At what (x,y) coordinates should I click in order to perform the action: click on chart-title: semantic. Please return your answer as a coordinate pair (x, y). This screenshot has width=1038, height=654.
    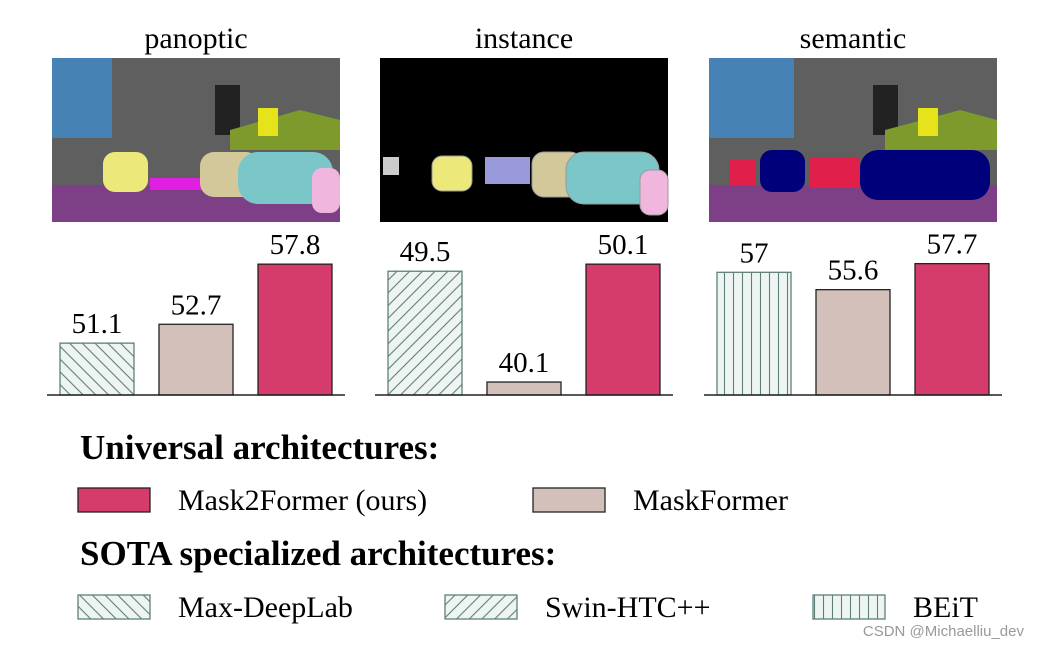
    Looking at the image, I should click on (853, 38).